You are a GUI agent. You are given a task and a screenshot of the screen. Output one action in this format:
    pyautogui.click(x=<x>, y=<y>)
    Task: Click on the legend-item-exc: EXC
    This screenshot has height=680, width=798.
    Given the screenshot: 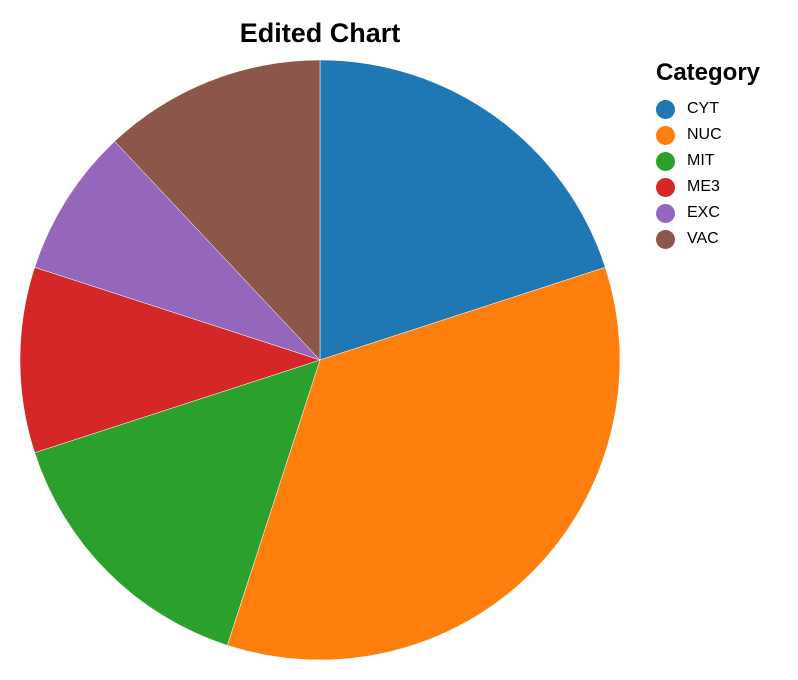 What is the action you would take?
    pyautogui.click(x=724, y=213)
    